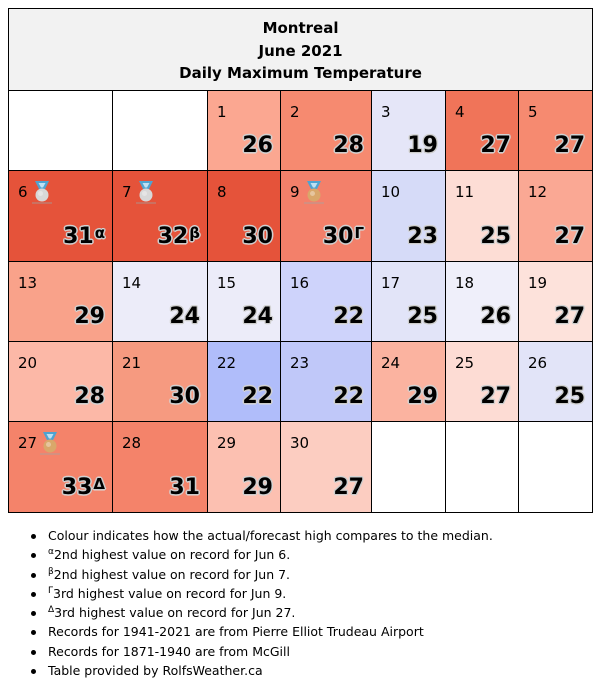 The width and height of the screenshot is (600, 696). I want to click on month-title: June 2021, so click(300, 50).